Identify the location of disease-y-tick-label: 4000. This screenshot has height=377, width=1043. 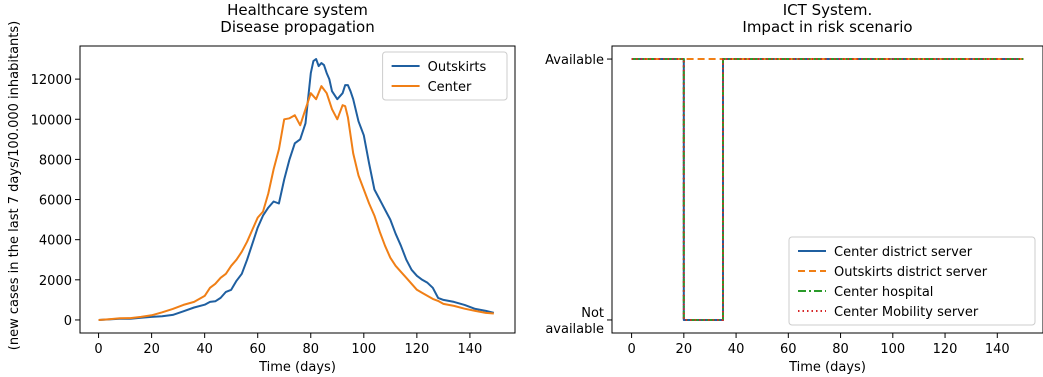
(55, 241).